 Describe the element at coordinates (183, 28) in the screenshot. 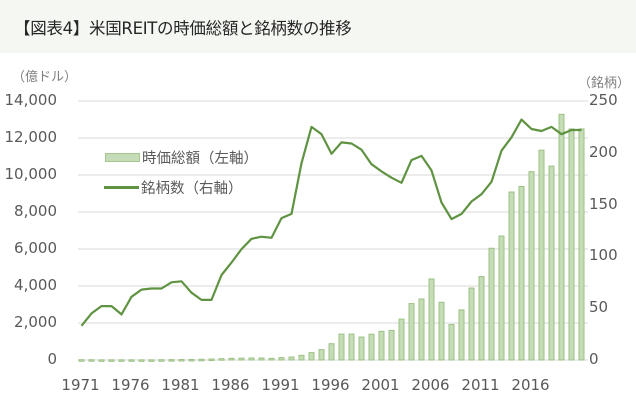

I see `chart-title: 【図表4】米国REITの時価総額と銘柄数の推移` at that location.